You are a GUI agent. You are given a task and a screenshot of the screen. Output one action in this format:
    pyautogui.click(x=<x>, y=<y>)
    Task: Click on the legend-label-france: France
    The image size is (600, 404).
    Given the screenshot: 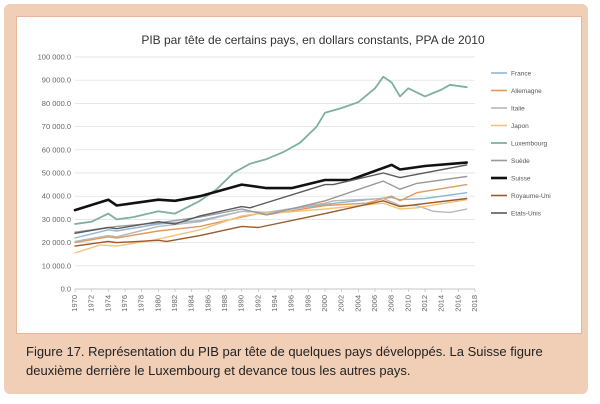 What is the action you would take?
    pyautogui.click(x=521, y=73)
    